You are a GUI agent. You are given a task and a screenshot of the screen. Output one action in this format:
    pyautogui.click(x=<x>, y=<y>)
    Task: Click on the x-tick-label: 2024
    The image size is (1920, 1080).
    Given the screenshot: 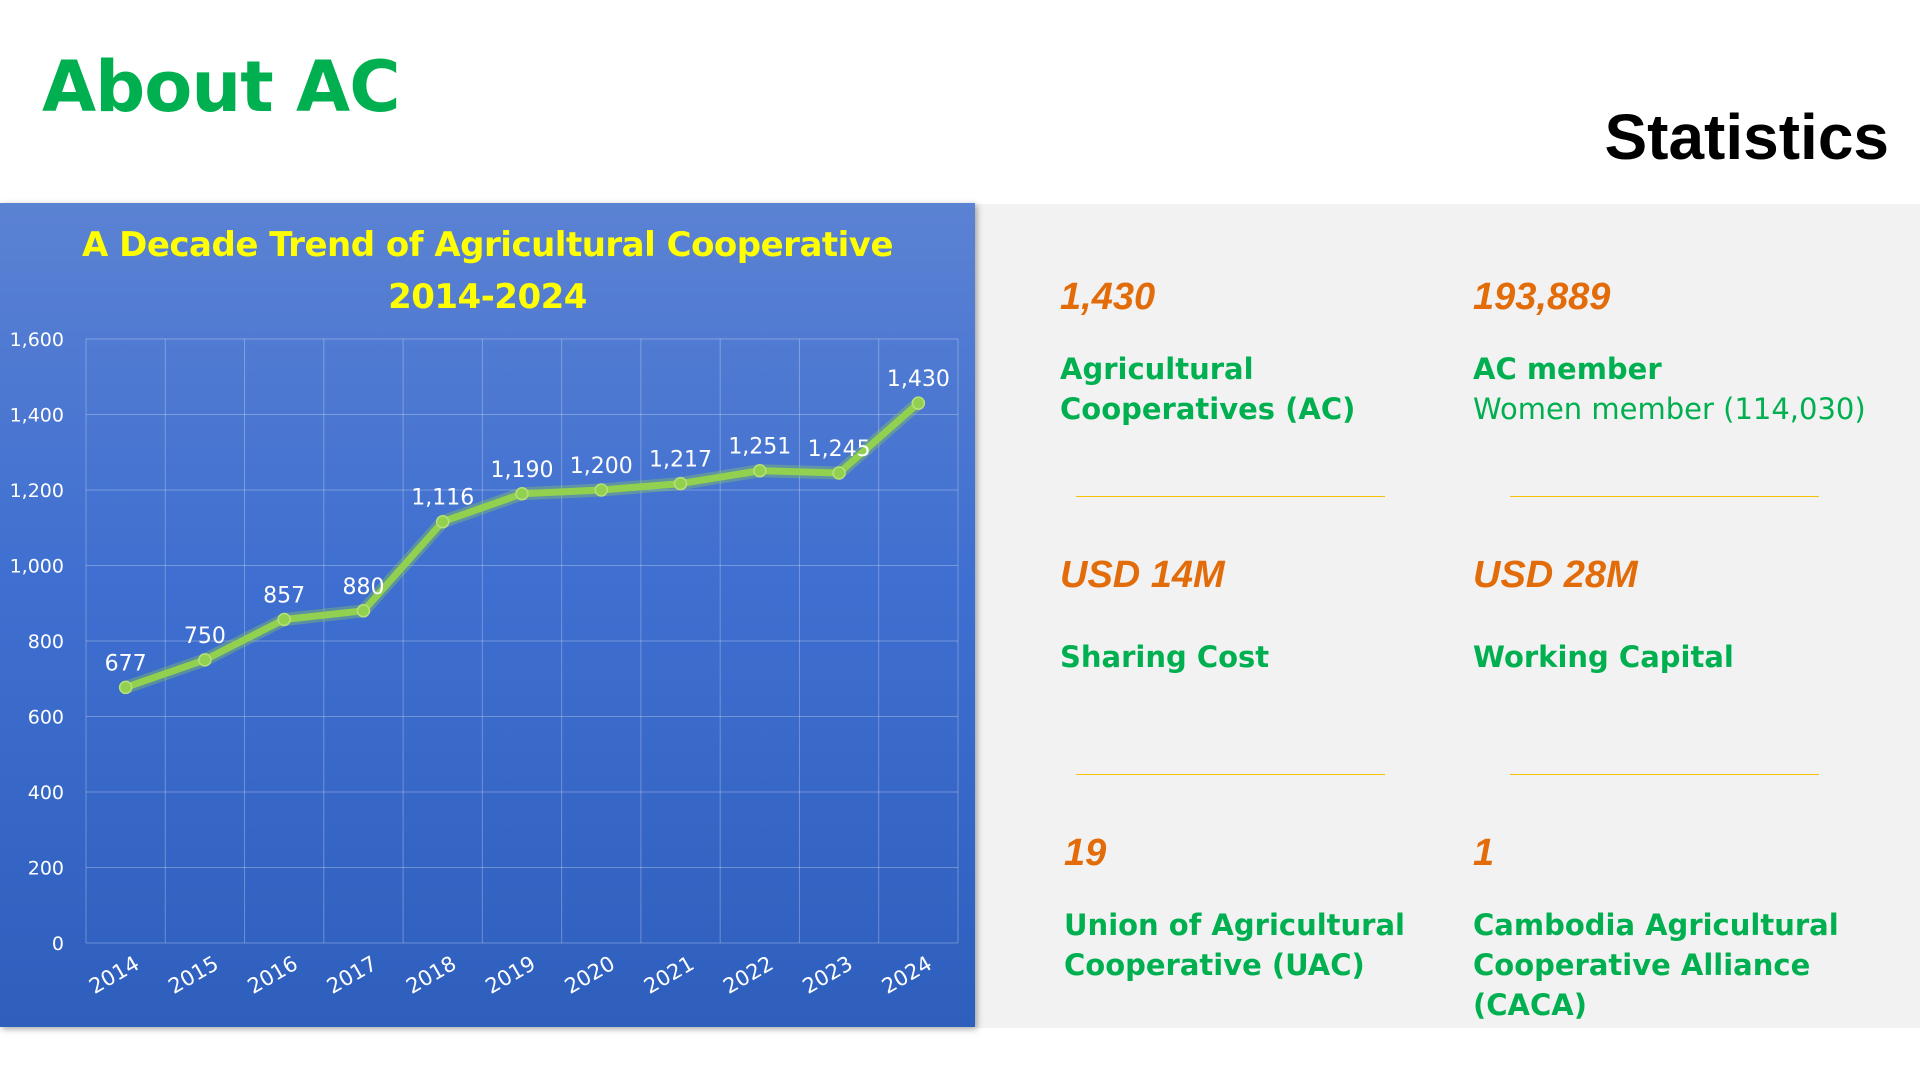 What is the action you would take?
    pyautogui.click(x=907, y=975)
    